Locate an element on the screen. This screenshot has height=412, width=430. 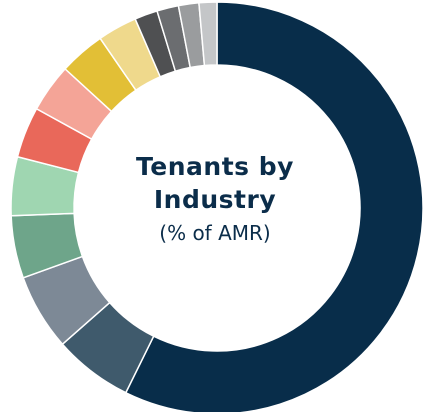
chart-title-line-2: Industry is located at coordinates (215, 199).